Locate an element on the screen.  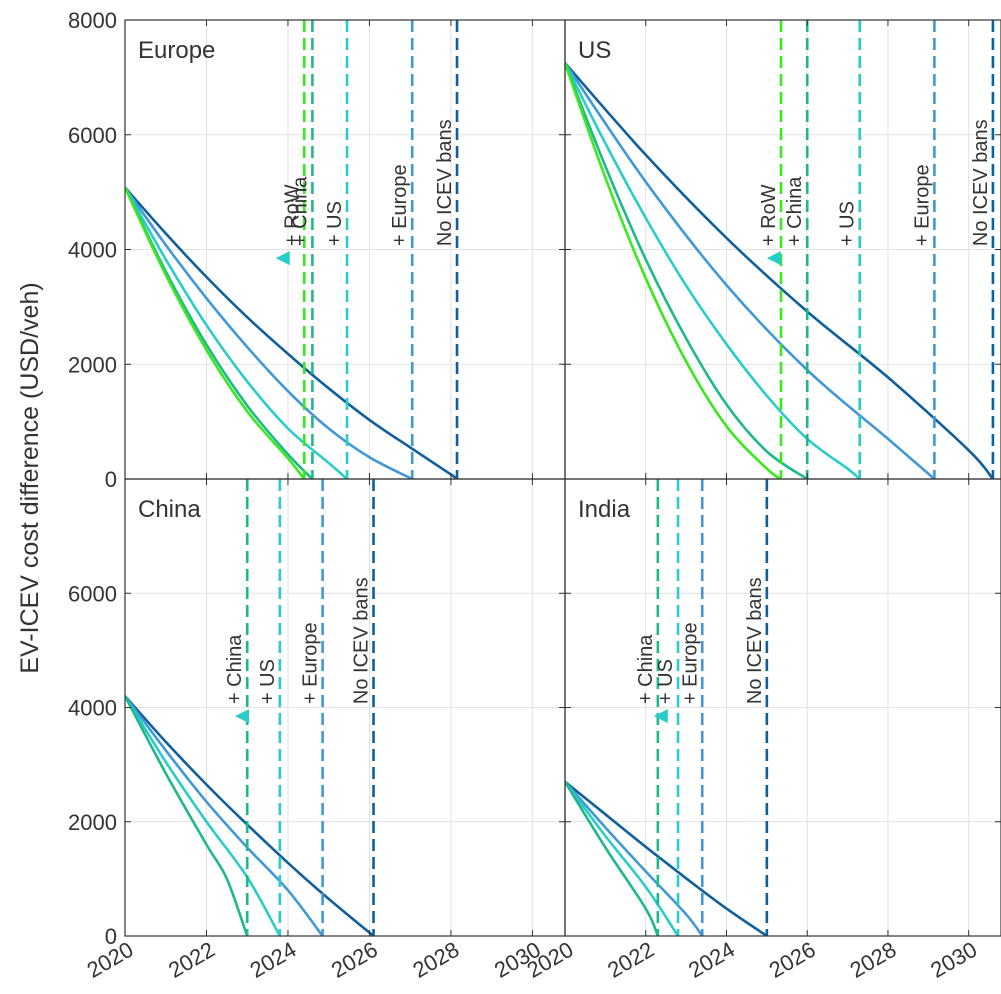
x-tick-label: 2030 is located at coordinates (953, 960).